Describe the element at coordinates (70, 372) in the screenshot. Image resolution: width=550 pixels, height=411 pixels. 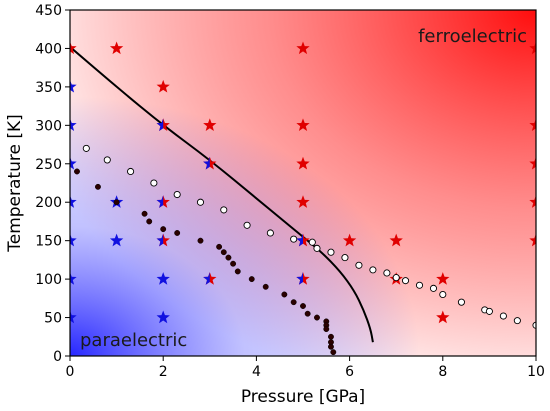
I see `x-tick-label: 0` at that location.